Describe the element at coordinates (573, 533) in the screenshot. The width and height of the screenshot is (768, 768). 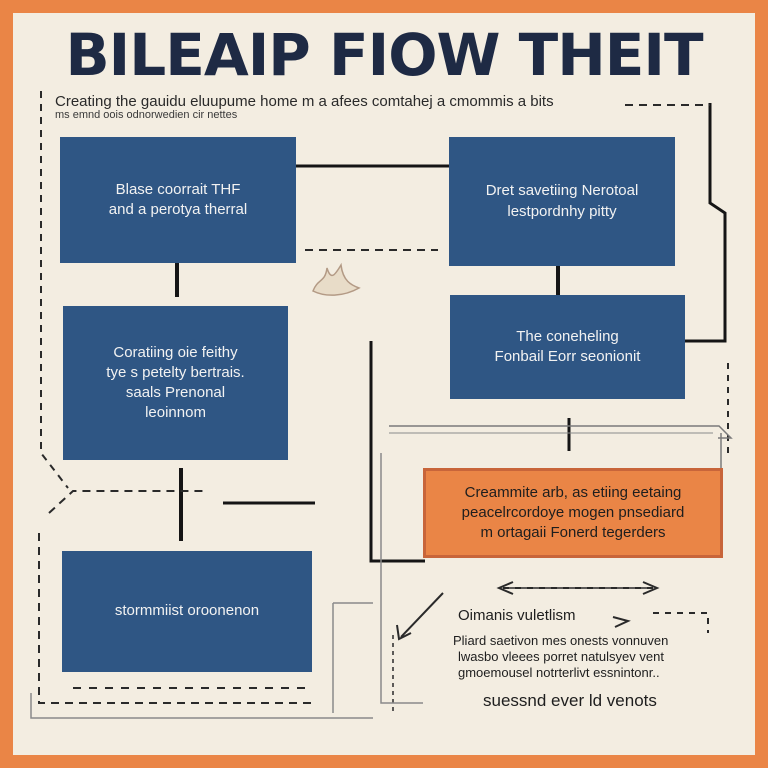
I see `box-text-line: m ortagaii Fonerd tegerders` at that location.